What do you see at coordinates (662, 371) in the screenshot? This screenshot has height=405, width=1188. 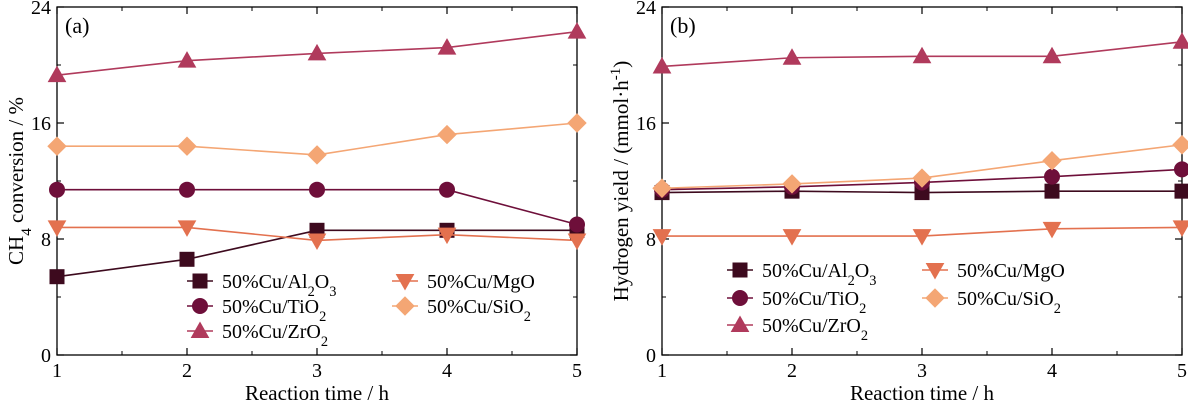 I see `panel-b-xtick-label: 1` at bounding box center [662, 371].